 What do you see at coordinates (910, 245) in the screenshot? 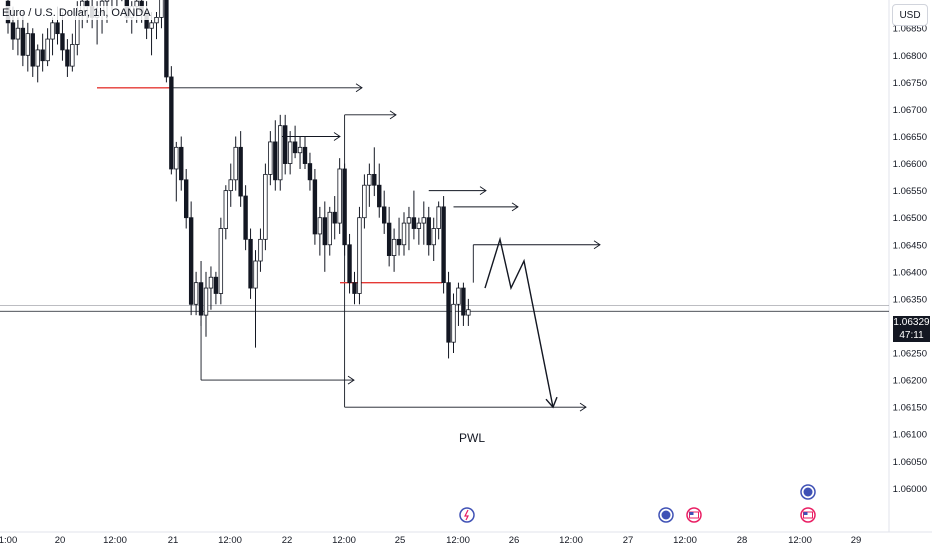
I see `price-tick-label: 1.06450` at bounding box center [910, 245].